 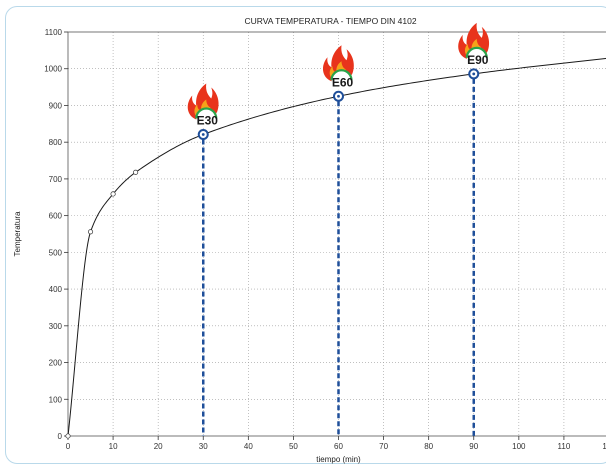 I want to click on badge-label: E90, so click(x=478, y=60).